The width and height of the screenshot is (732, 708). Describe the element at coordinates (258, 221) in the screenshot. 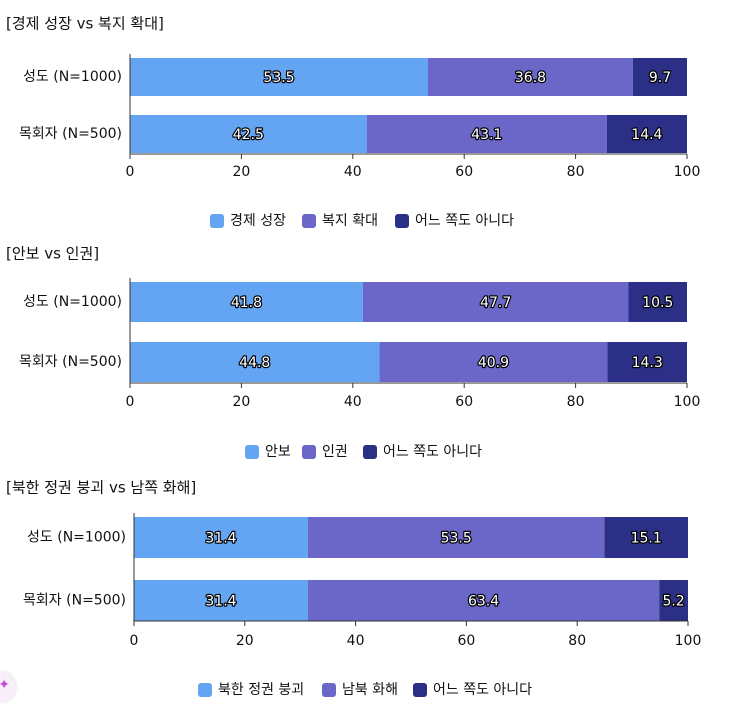

I see `legend-label: 경제 성장` at that location.